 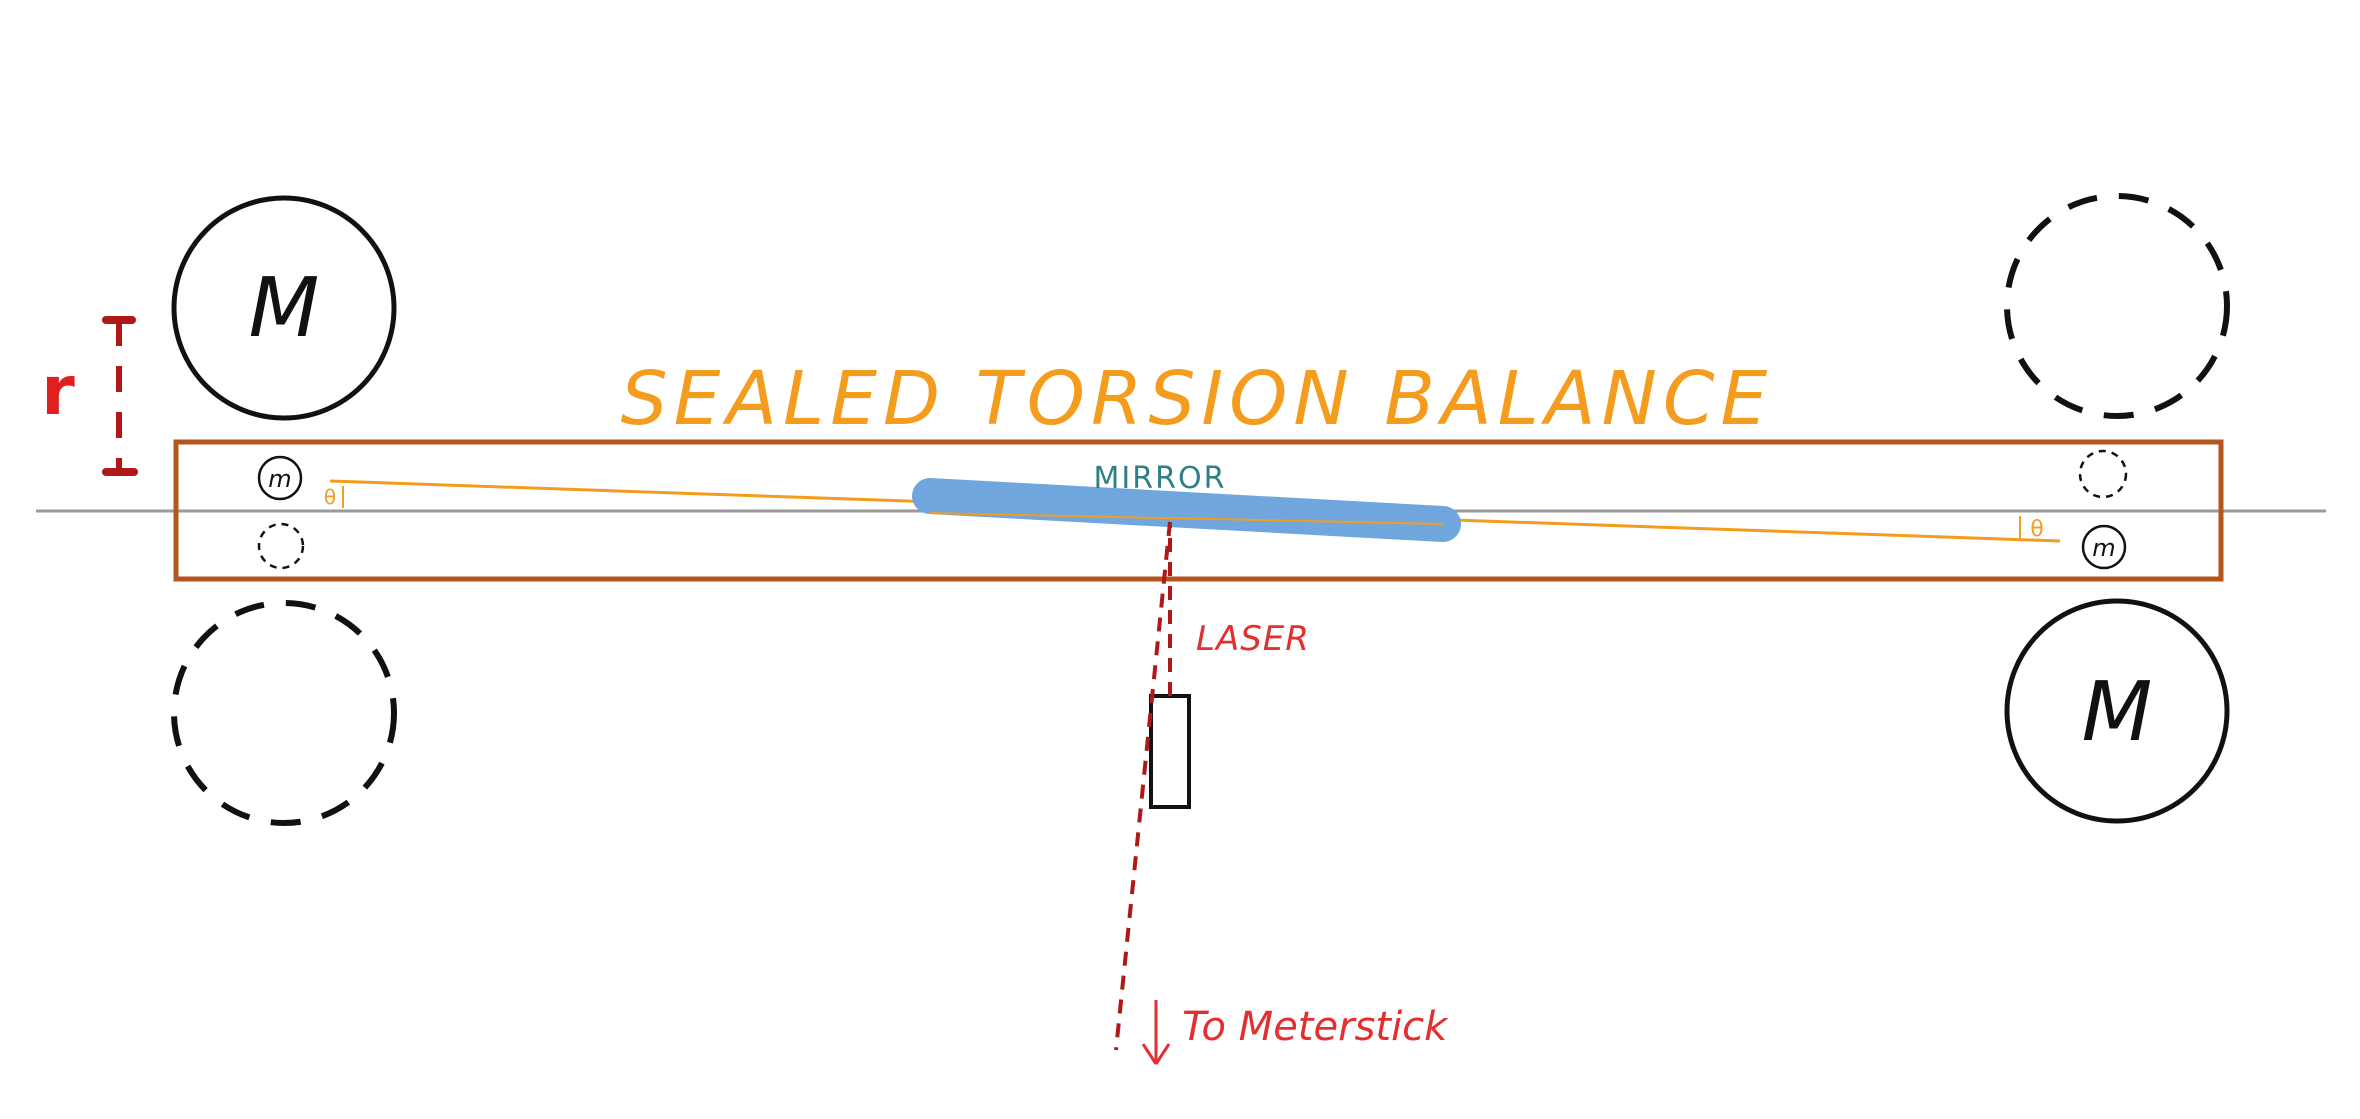 I want to click on small-mass-right-alt, so click(x=2103, y=474).